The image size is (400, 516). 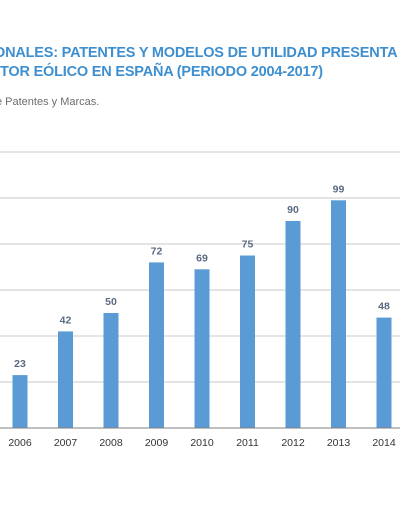 I want to click on x-tick-2014: 2014, so click(x=384, y=443).